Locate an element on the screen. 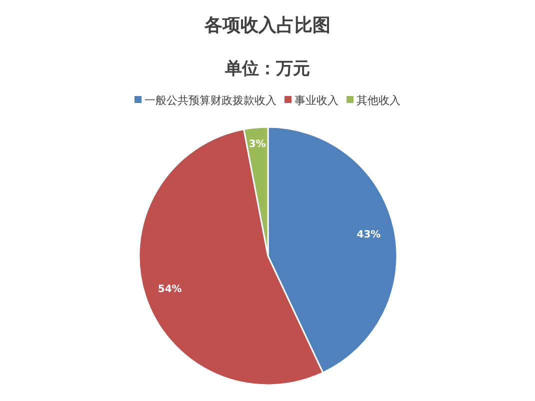 The width and height of the screenshot is (535, 401). legend-label: 其他收入 is located at coordinates (378, 100).